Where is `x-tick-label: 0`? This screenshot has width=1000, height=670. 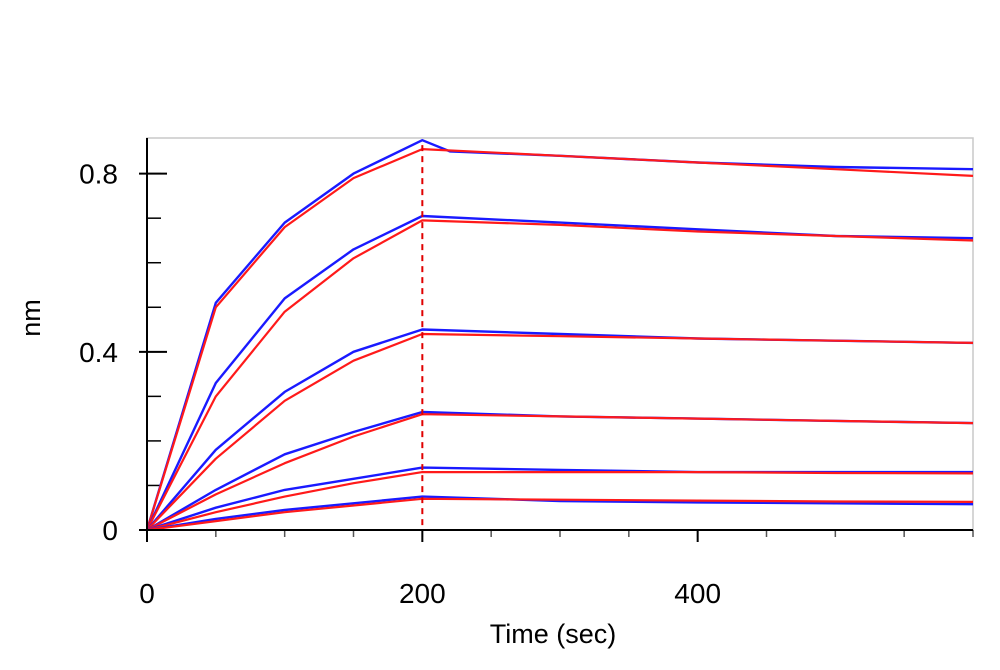
x-tick-label: 0 is located at coordinates (147, 593).